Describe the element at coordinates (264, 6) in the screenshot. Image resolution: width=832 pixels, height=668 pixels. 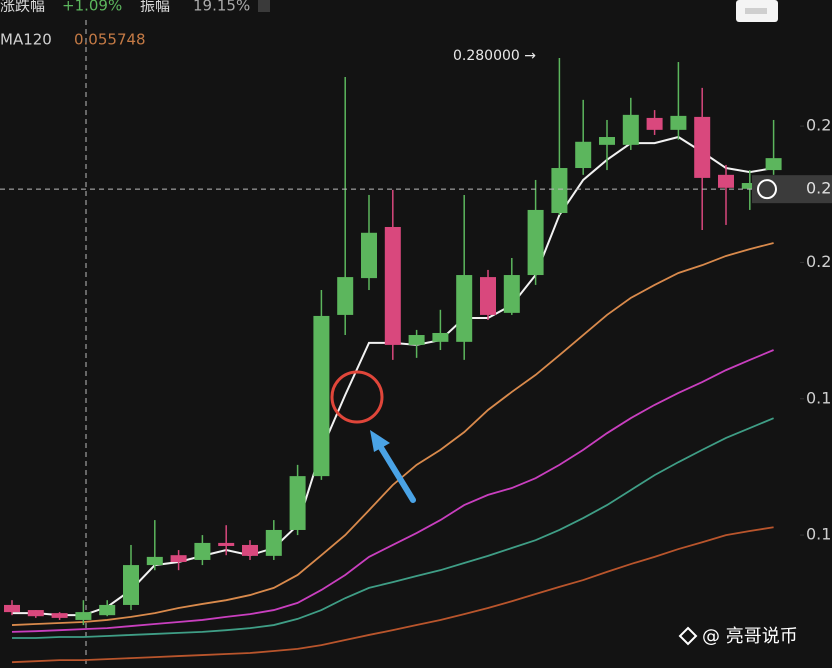
I see `tab` at that location.